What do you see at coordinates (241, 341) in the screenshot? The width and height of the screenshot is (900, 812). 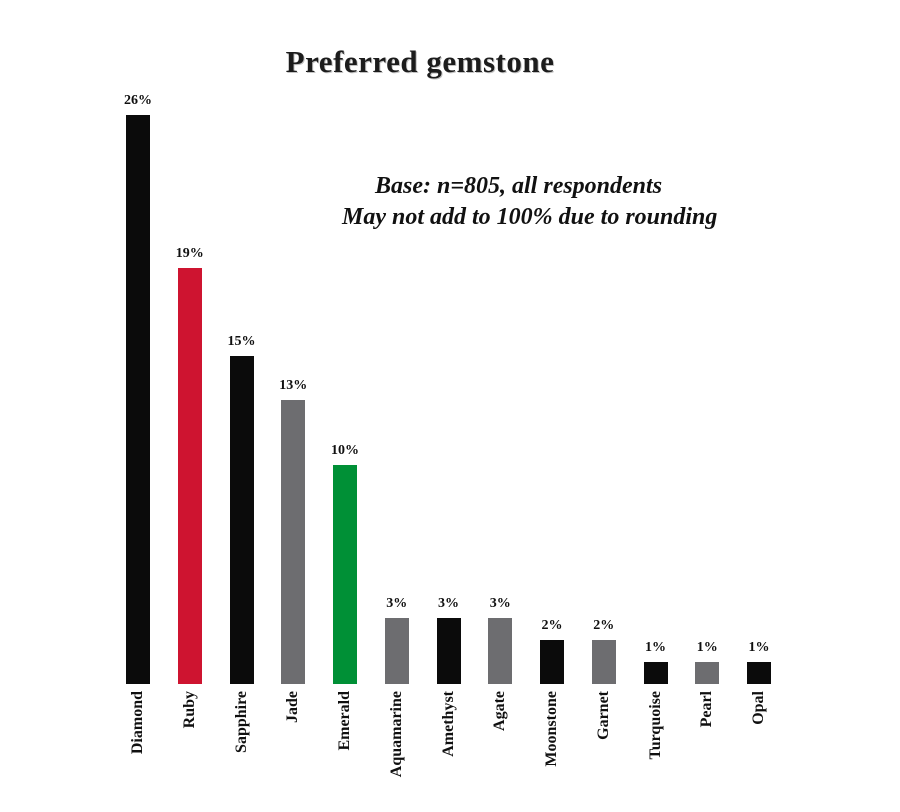 I see `bar-value-label: 15%` at bounding box center [241, 341].